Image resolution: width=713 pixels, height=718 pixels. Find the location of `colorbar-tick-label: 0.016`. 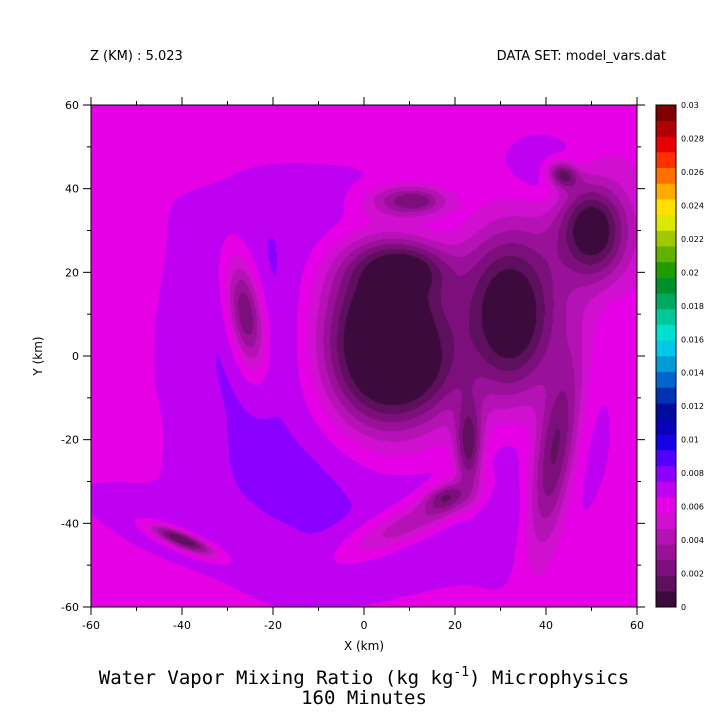

colorbar-tick-label: 0.016 is located at coordinates (692, 339).